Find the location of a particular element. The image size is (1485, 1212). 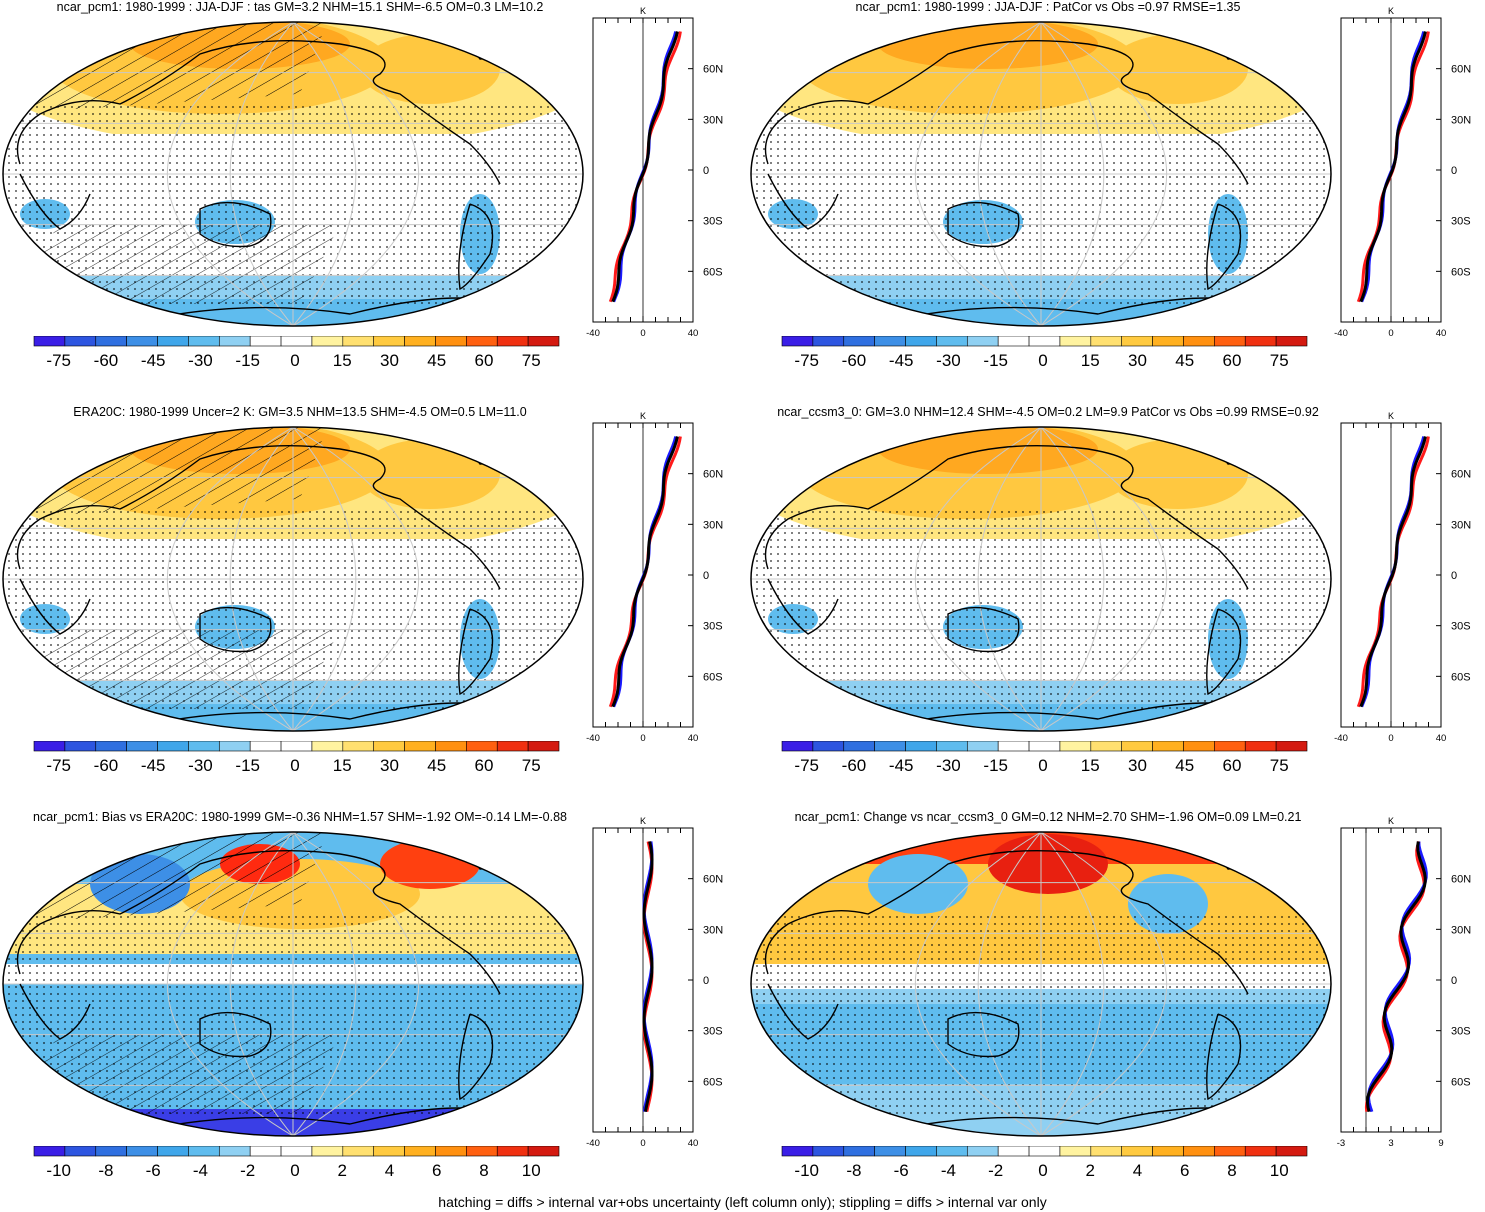

colorbar-label: -60 is located at coordinates (854, 765).